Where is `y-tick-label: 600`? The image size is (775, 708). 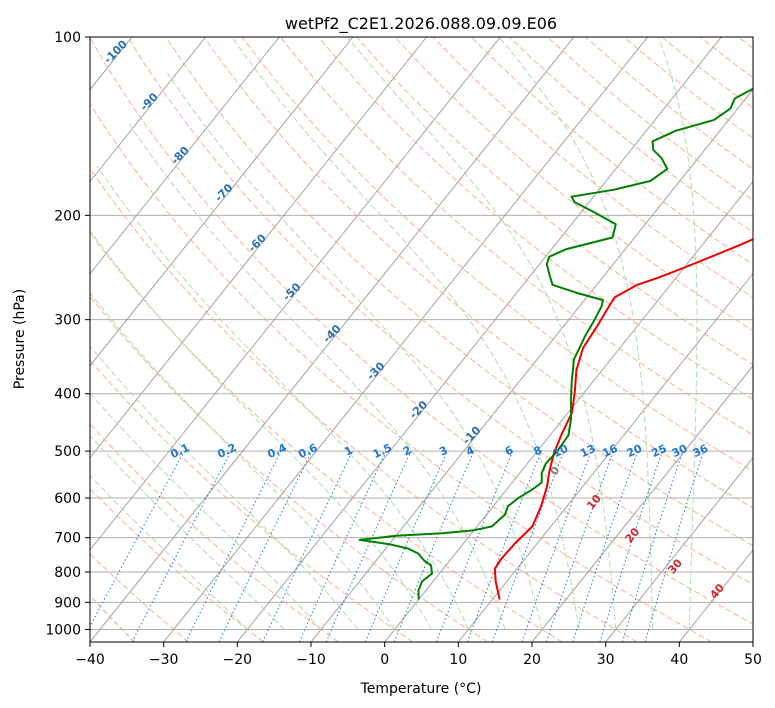 y-tick-label: 600 is located at coordinates (67, 499).